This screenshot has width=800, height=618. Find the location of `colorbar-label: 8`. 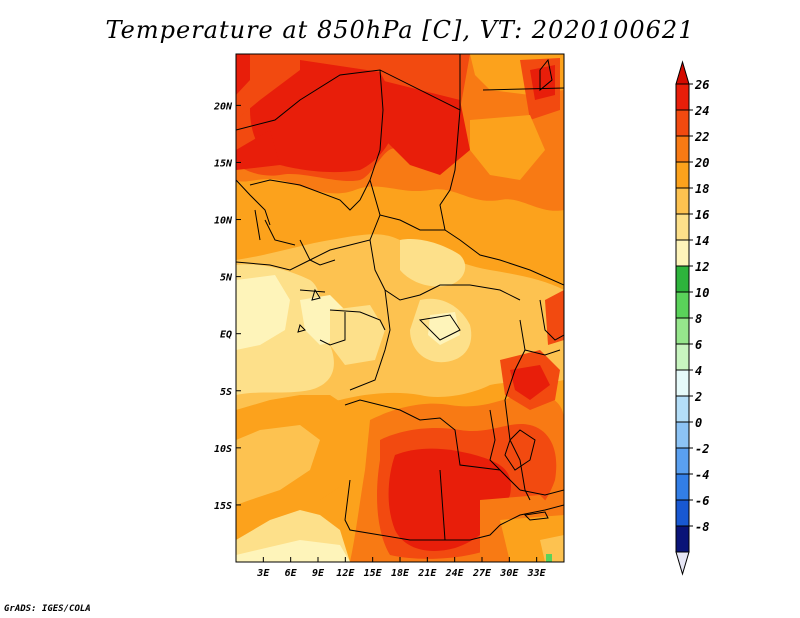

colorbar-label: 8 is located at coordinates (698, 319).